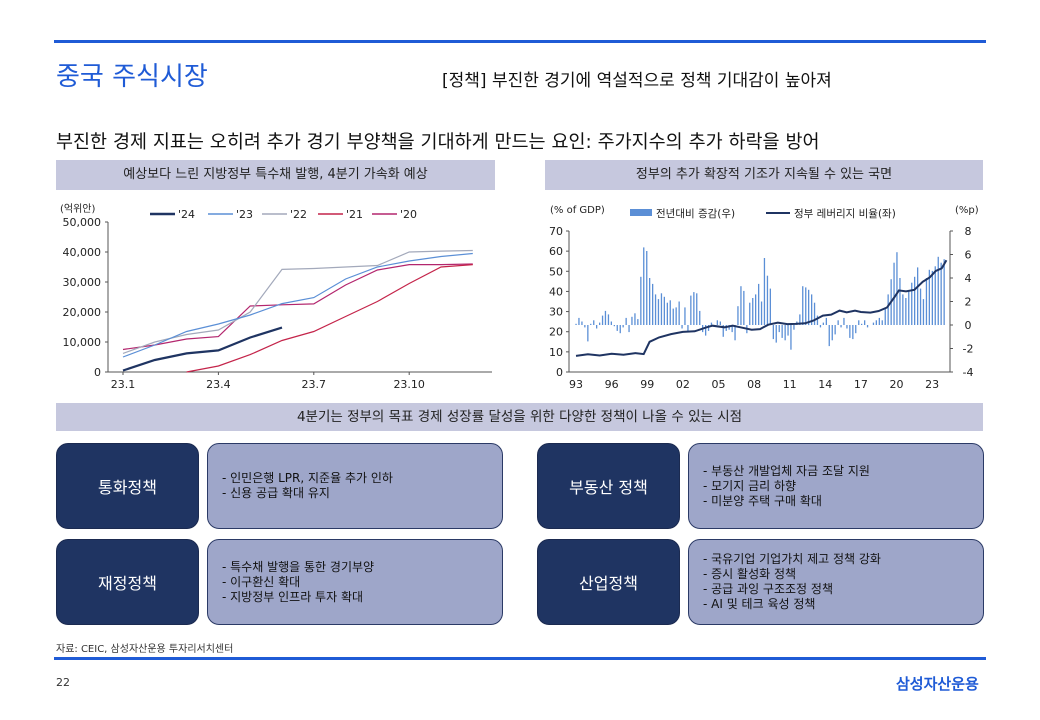 The image size is (1040, 720). I want to click on left-panel-title: 예상보다 느린 지방정부 특수채 발행, 4분기 가속화 예상, so click(275, 175).